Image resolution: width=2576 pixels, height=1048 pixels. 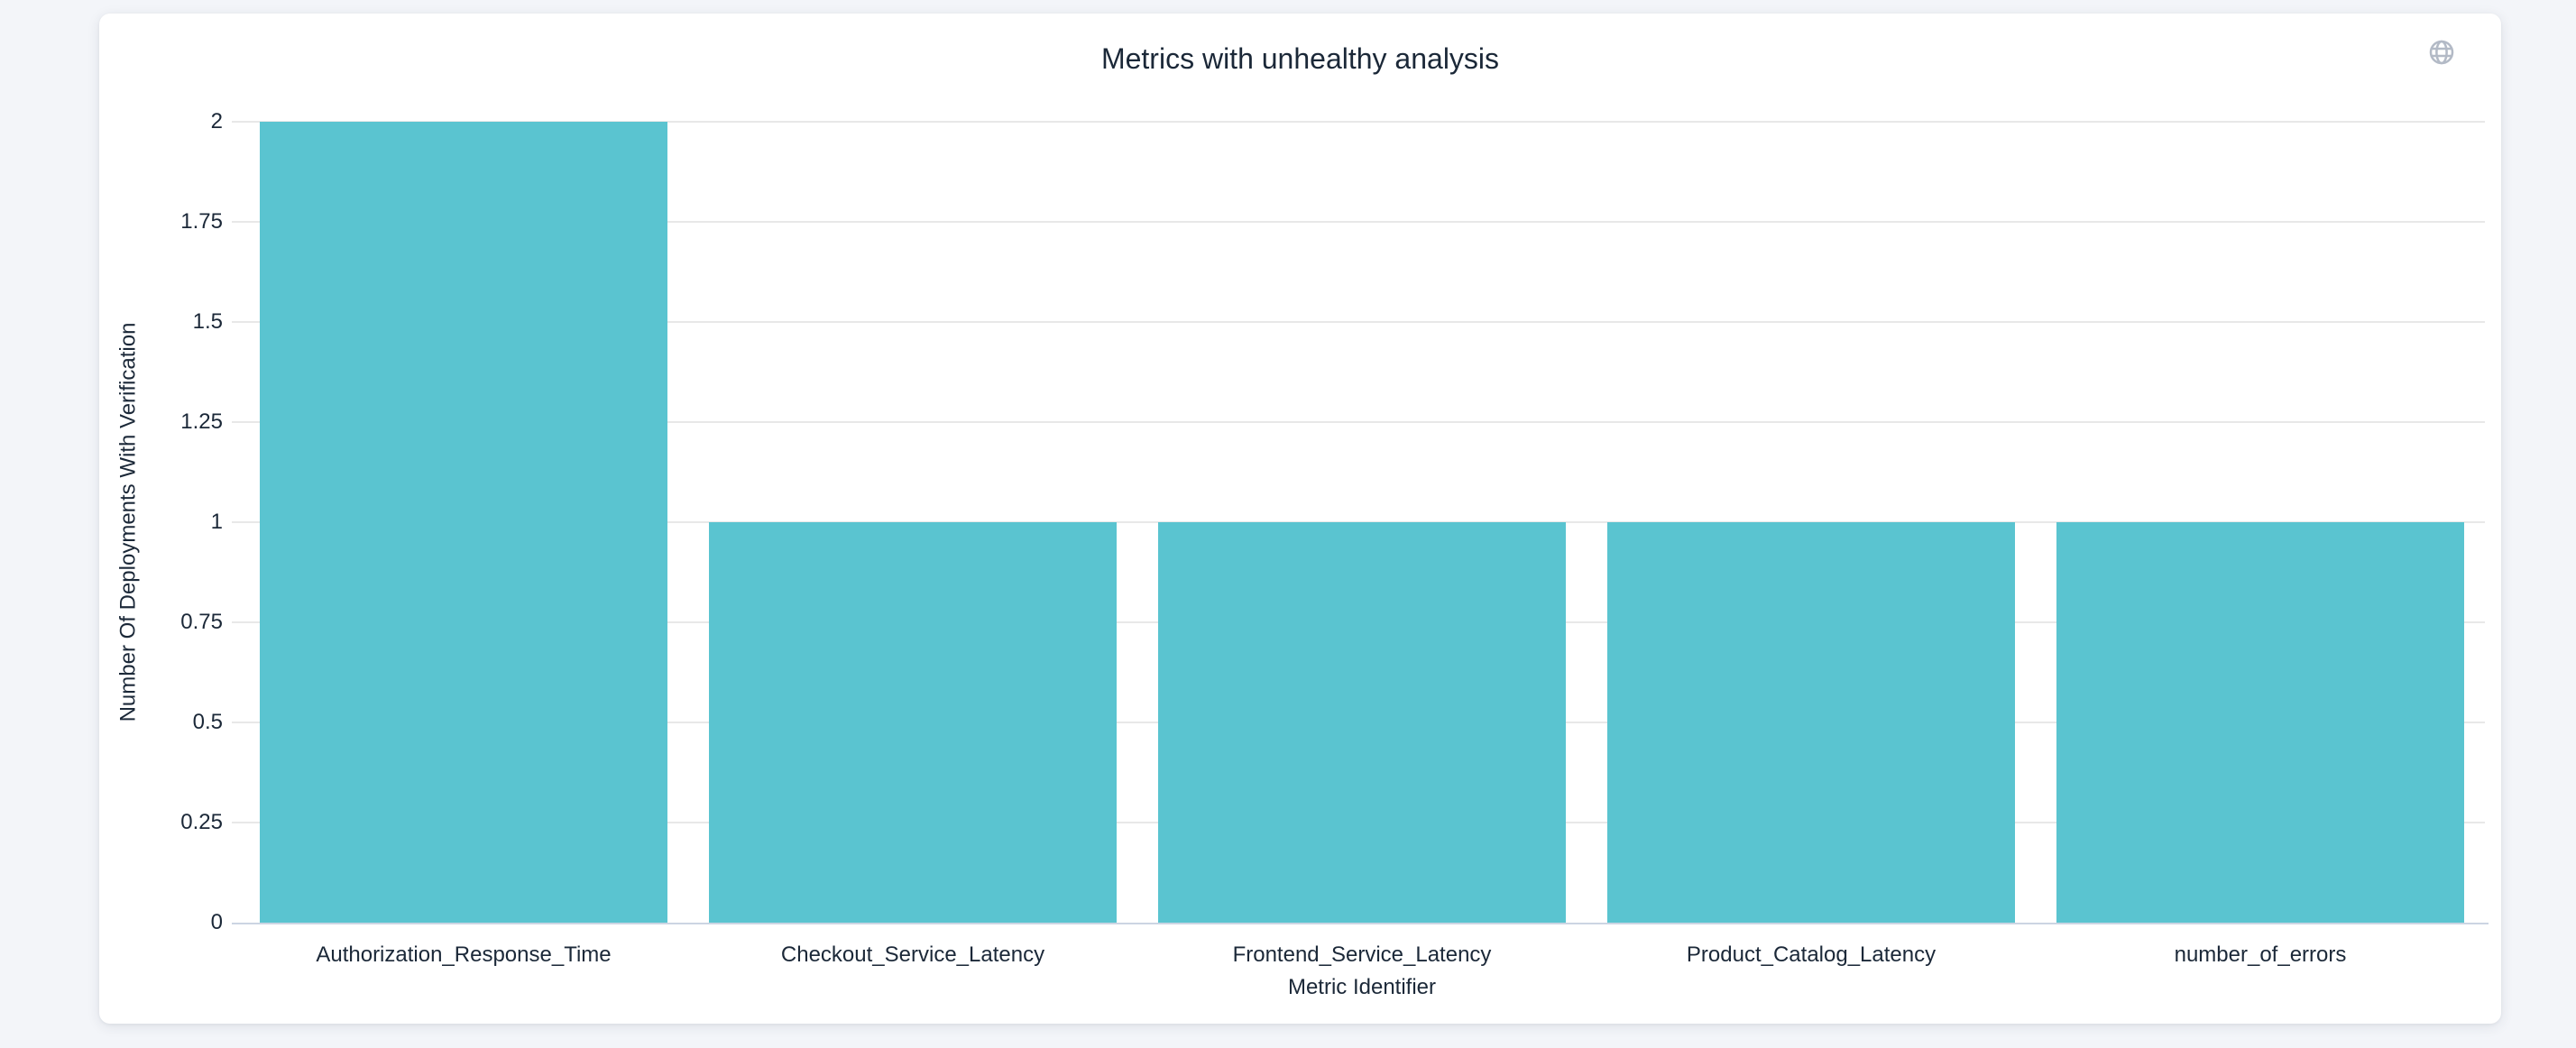 I want to click on bar-Checkout_Service_Latency, so click(x=913, y=722).